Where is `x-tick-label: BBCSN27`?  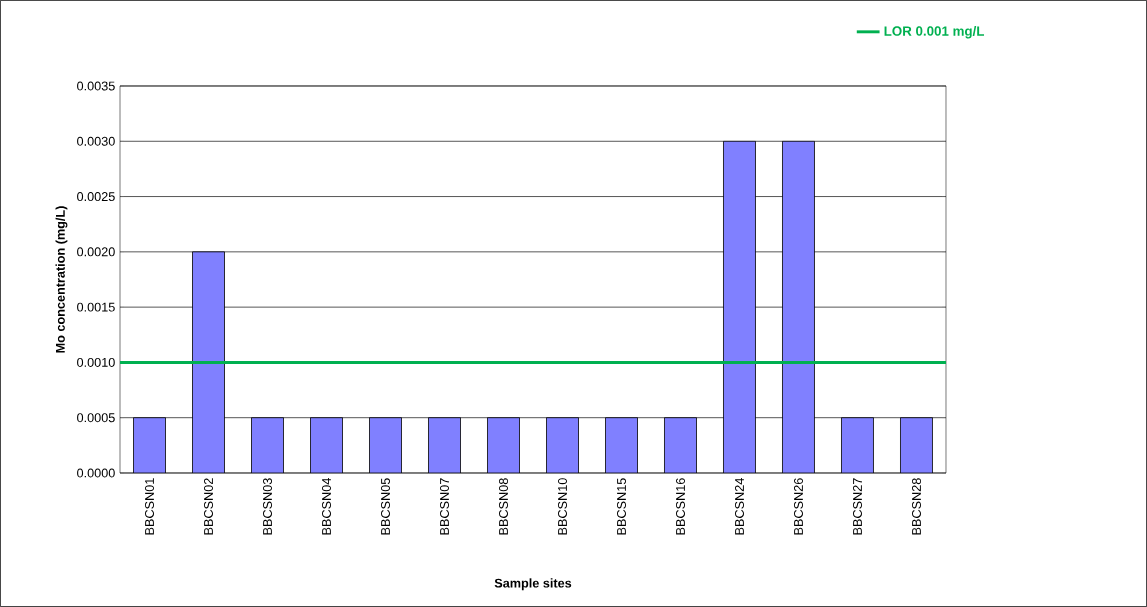 x-tick-label: BBCSN27 is located at coordinates (857, 506).